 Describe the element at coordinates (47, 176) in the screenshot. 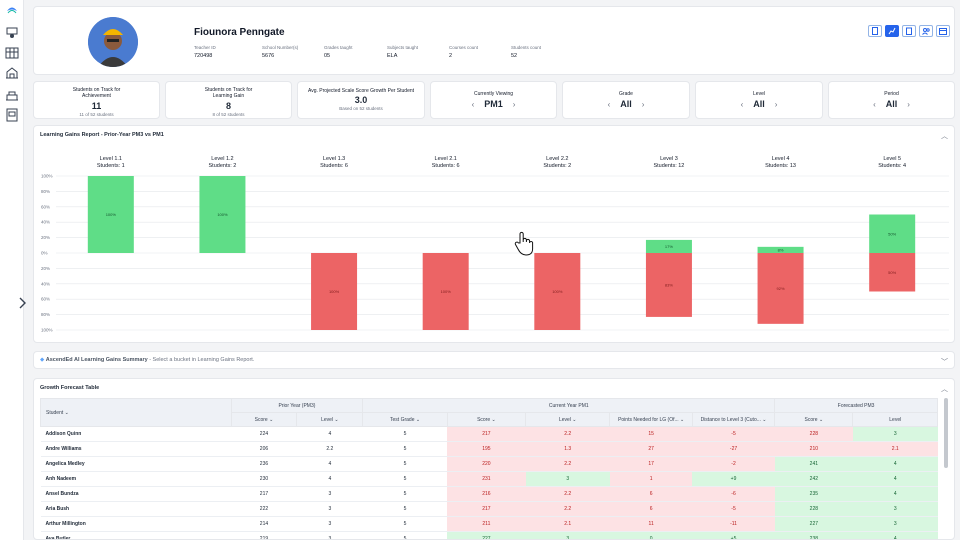

I see `y-tick-label: 100%` at that location.